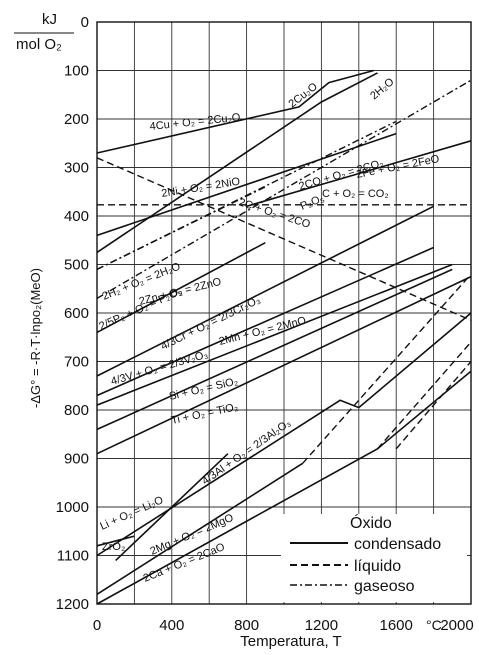 This screenshot has height=655, width=479. I want to click on y-tick-label: 900, so click(76, 459).